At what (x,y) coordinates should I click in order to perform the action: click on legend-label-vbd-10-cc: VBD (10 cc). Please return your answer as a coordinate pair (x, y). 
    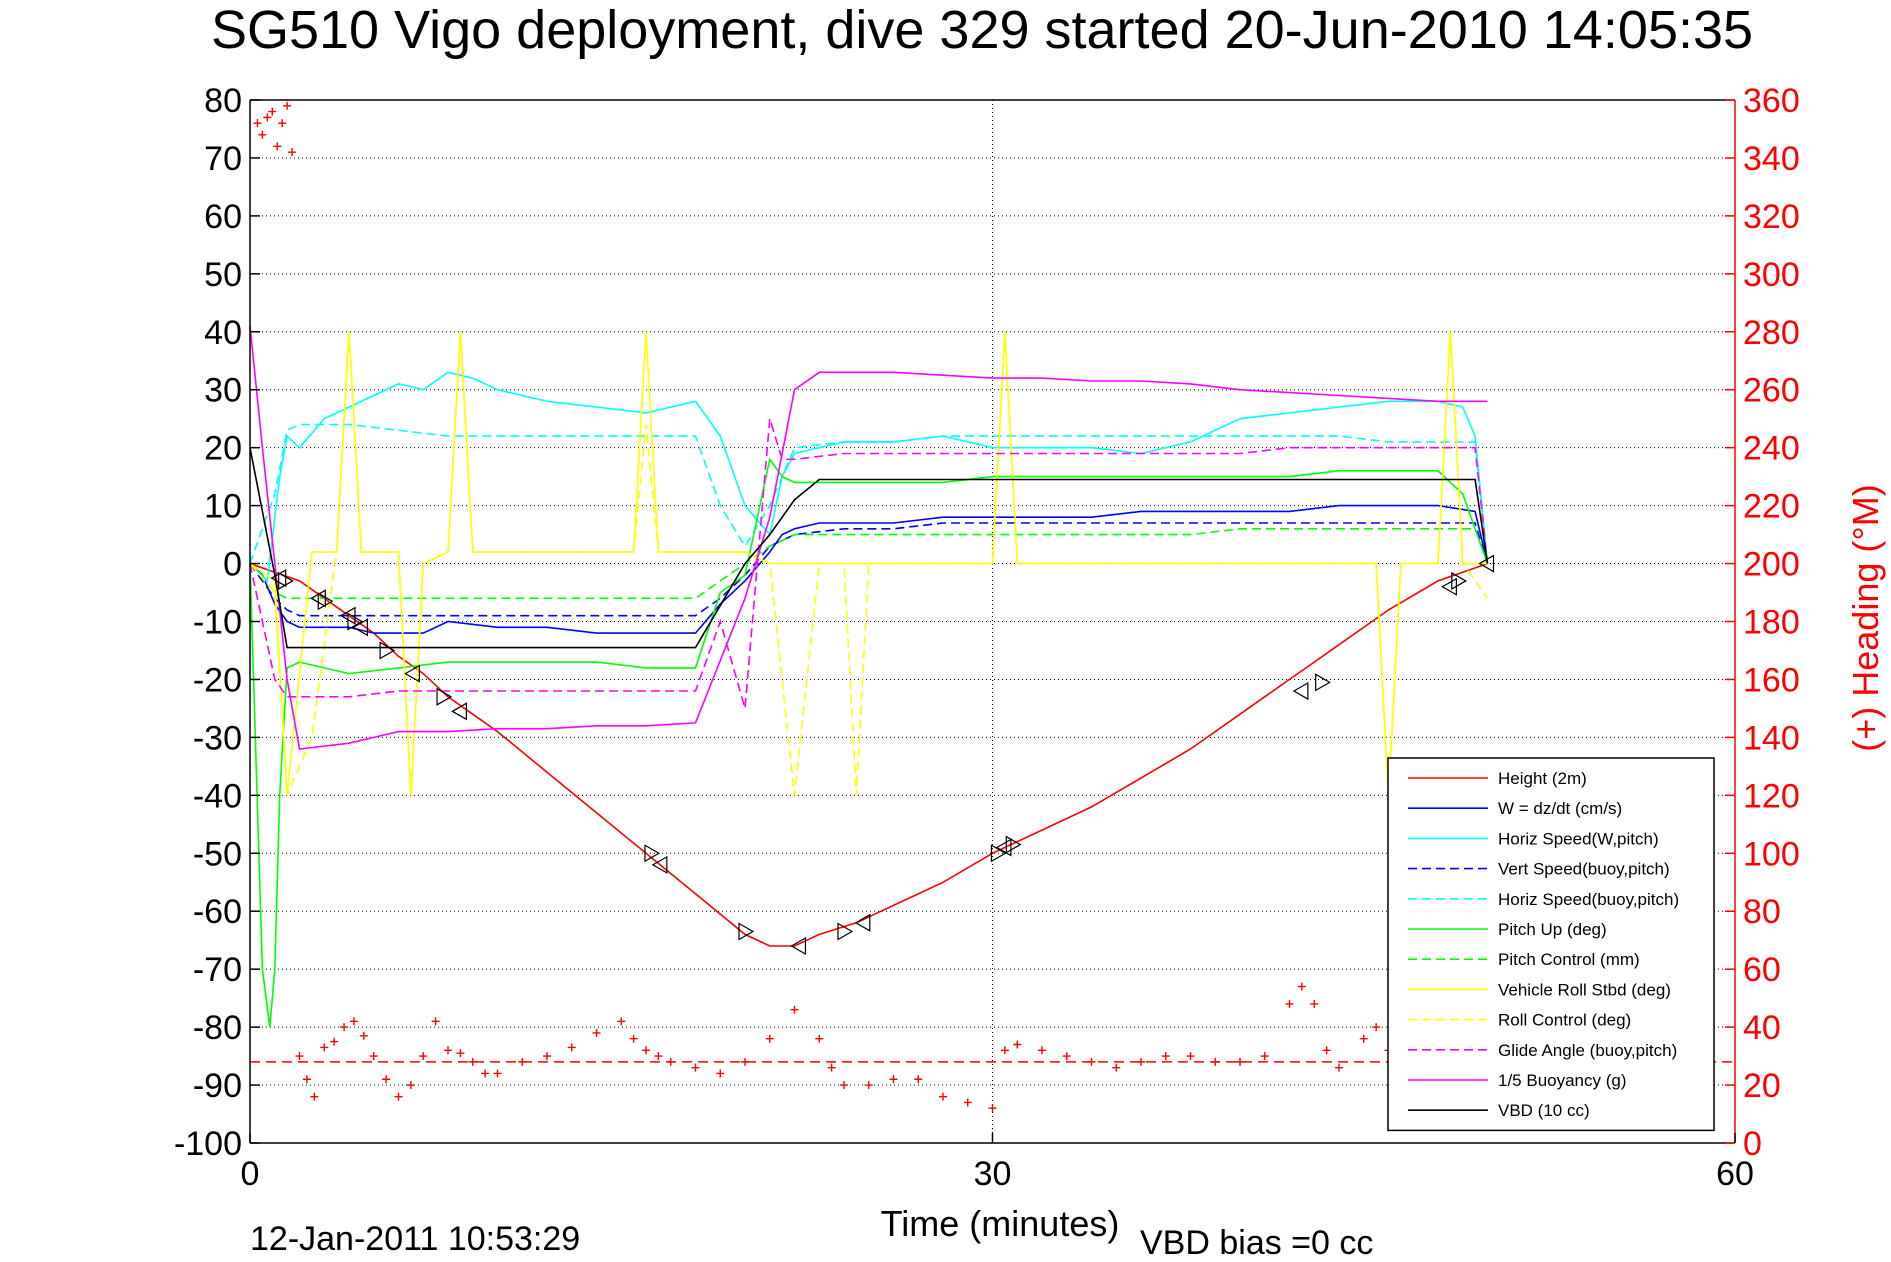
    Looking at the image, I should click on (1544, 1110).